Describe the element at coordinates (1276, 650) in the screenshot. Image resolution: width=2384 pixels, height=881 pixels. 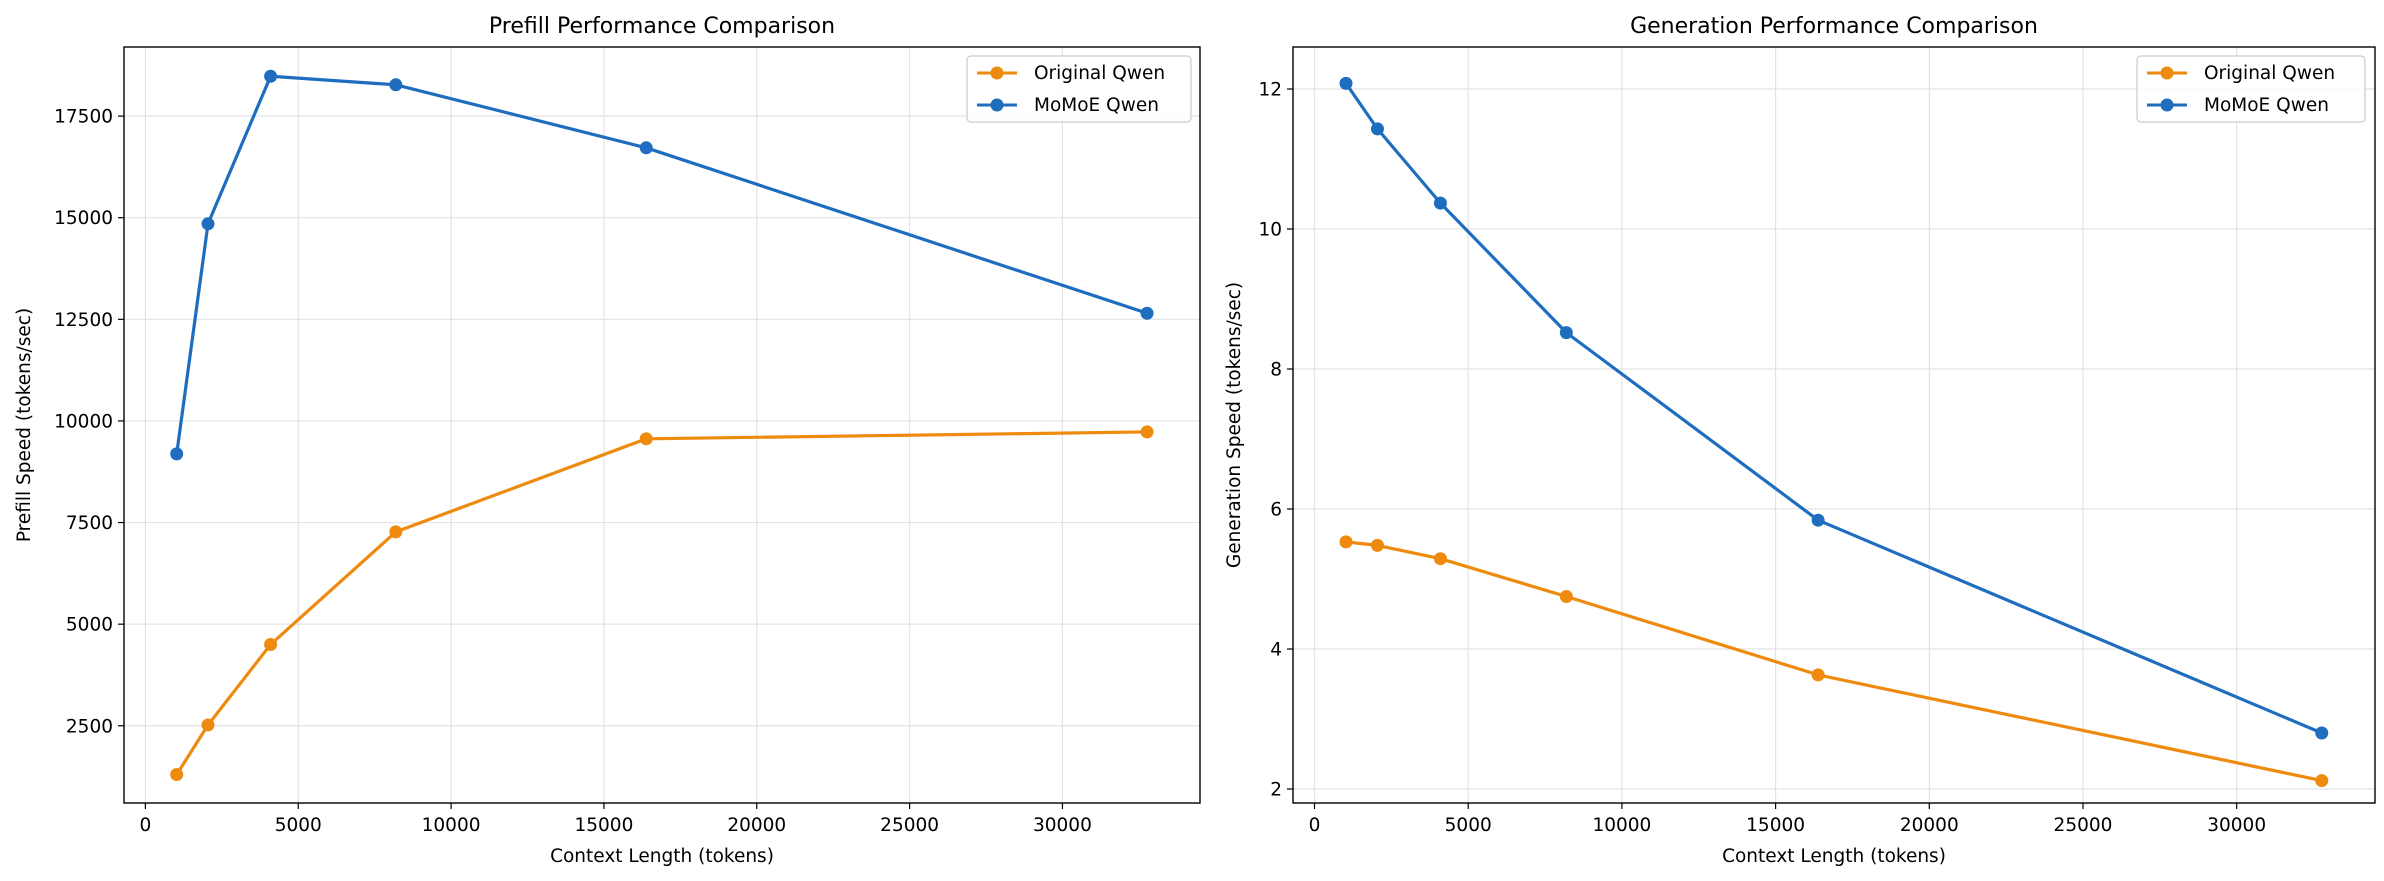
I see `generation-y-tick-label: 4` at that location.